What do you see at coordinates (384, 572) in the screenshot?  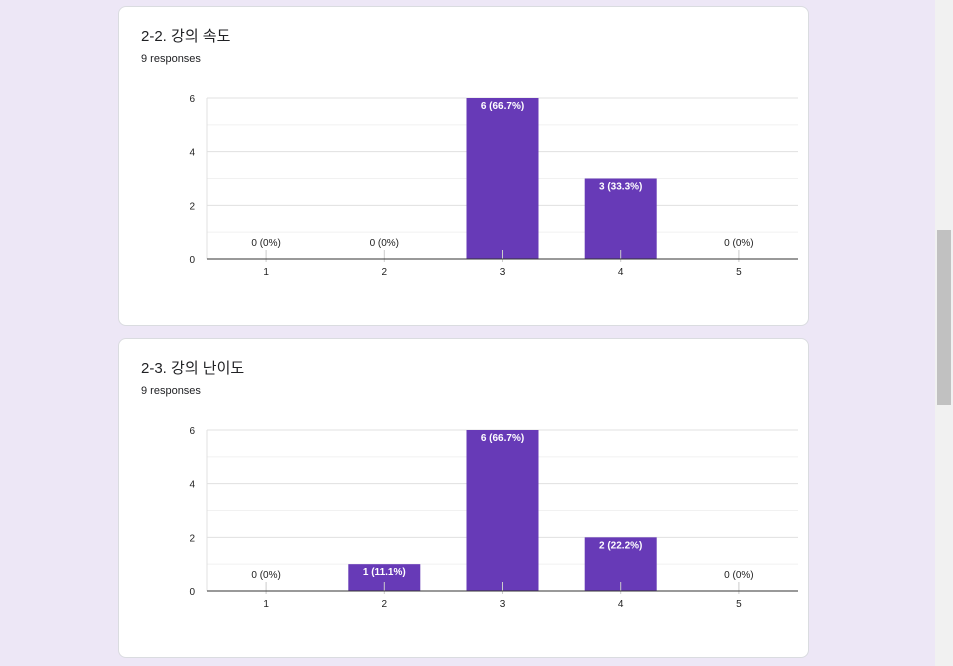 I see `data-label: 1 (11.1%)` at bounding box center [384, 572].